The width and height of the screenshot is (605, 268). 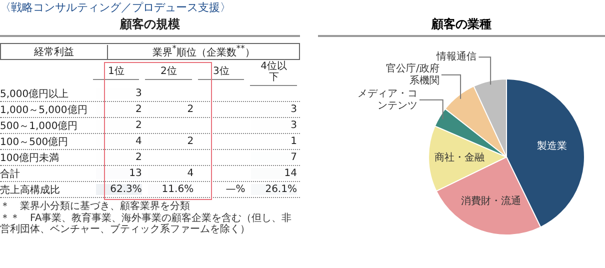 What do you see at coordinates (456, 56) in the screenshot?
I see `slice-label: 情報通信` at bounding box center [456, 56].